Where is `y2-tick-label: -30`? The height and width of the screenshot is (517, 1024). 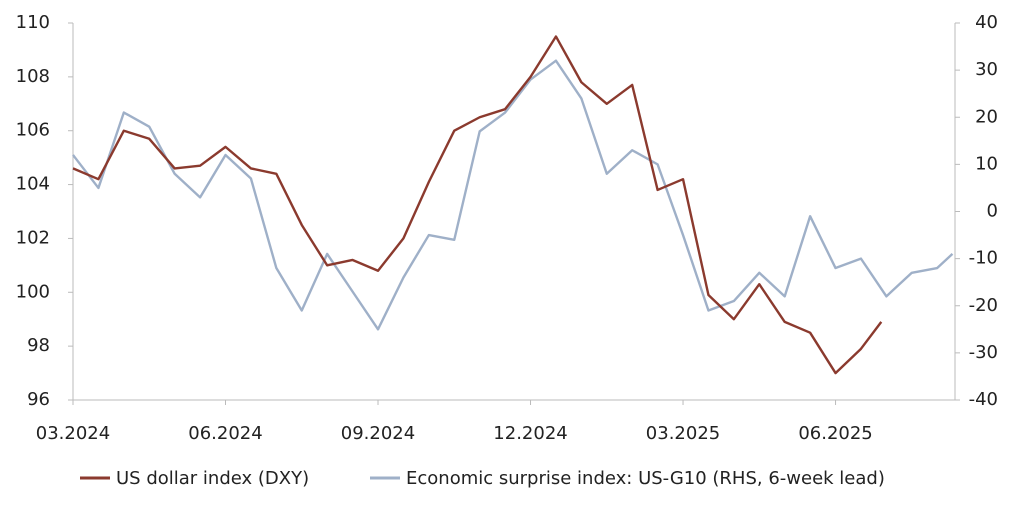 y2-tick-label: -30 is located at coordinates (983, 352).